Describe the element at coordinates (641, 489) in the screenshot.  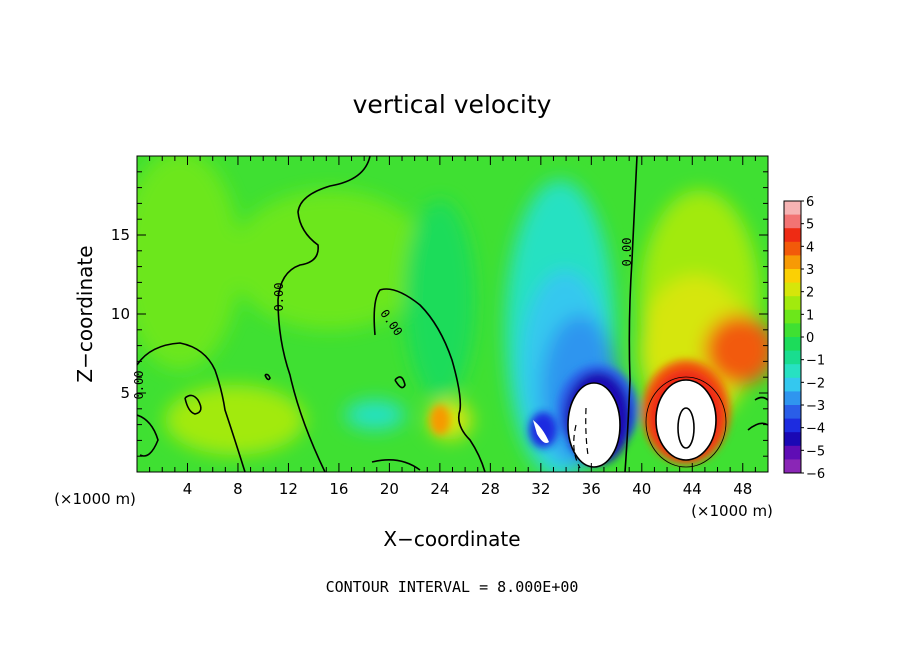
I see `x-tick-label: 40` at that location.